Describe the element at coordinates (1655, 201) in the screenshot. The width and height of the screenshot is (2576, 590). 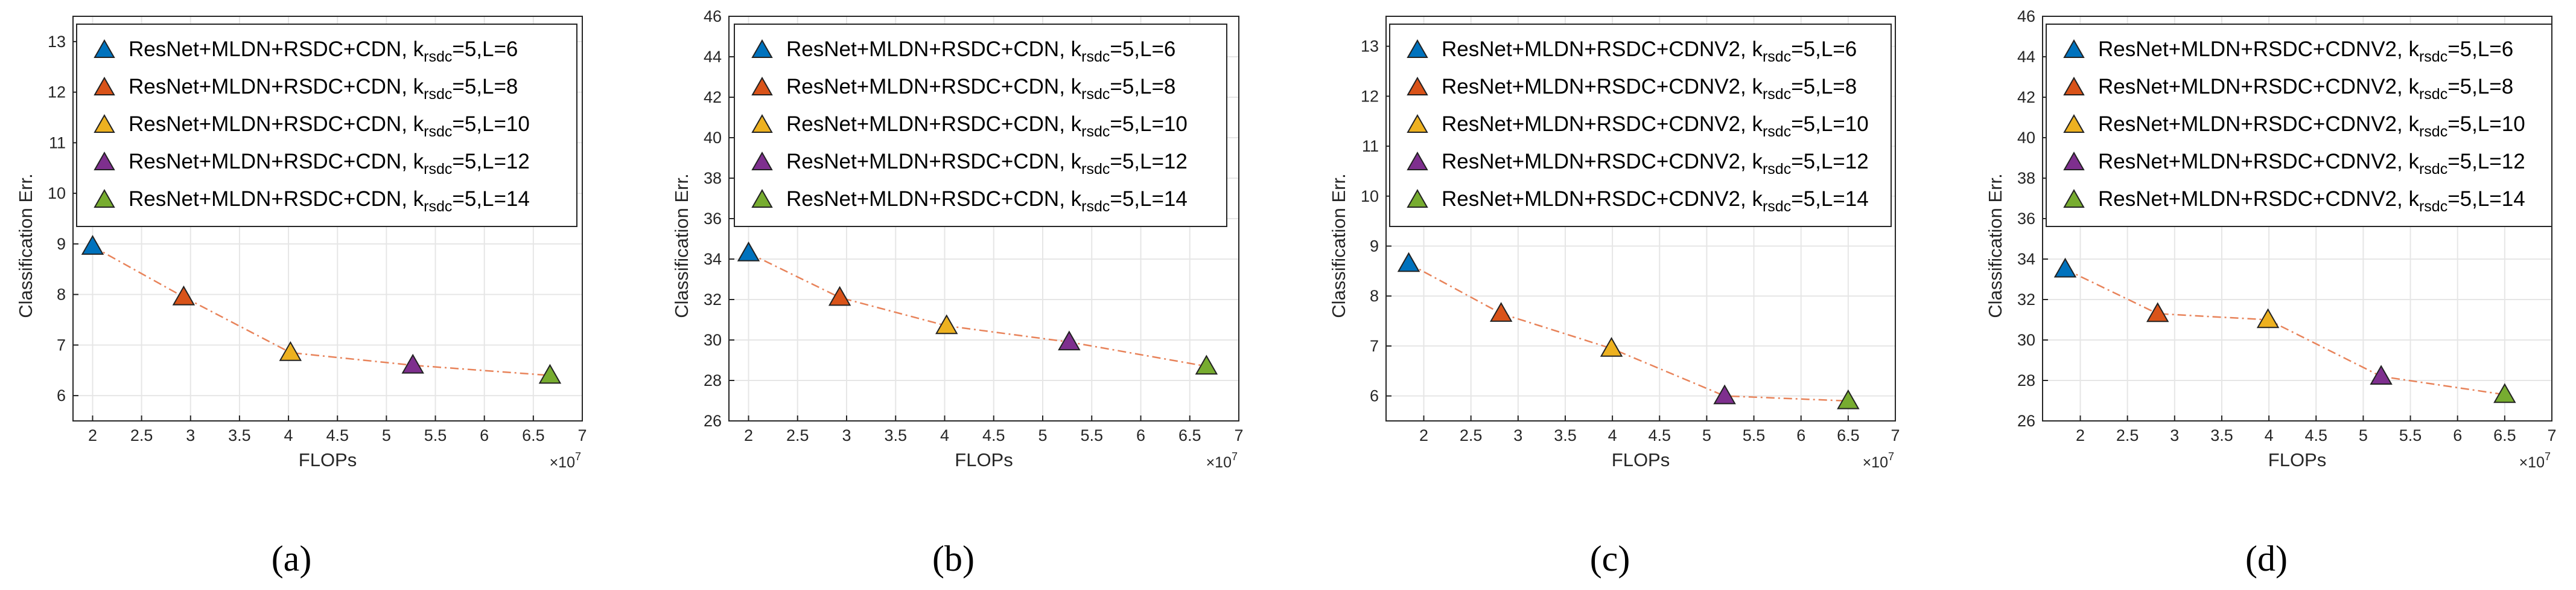
I see `legend-label: ResNet+MLDN+RSDC+CDNV2, krsdc=5,L=14` at that location.